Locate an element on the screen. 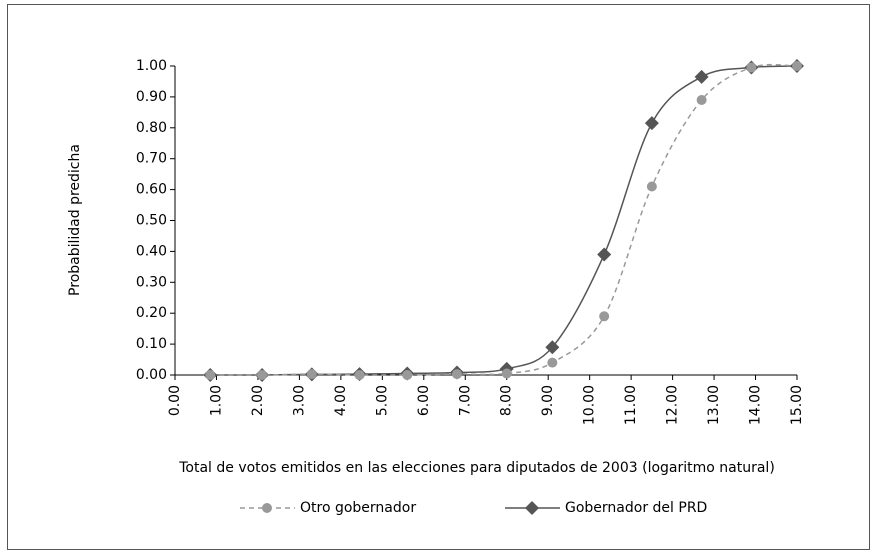 This screenshot has height=553, width=877. y-tick-label: 0.50 is located at coordinates (151, 221).